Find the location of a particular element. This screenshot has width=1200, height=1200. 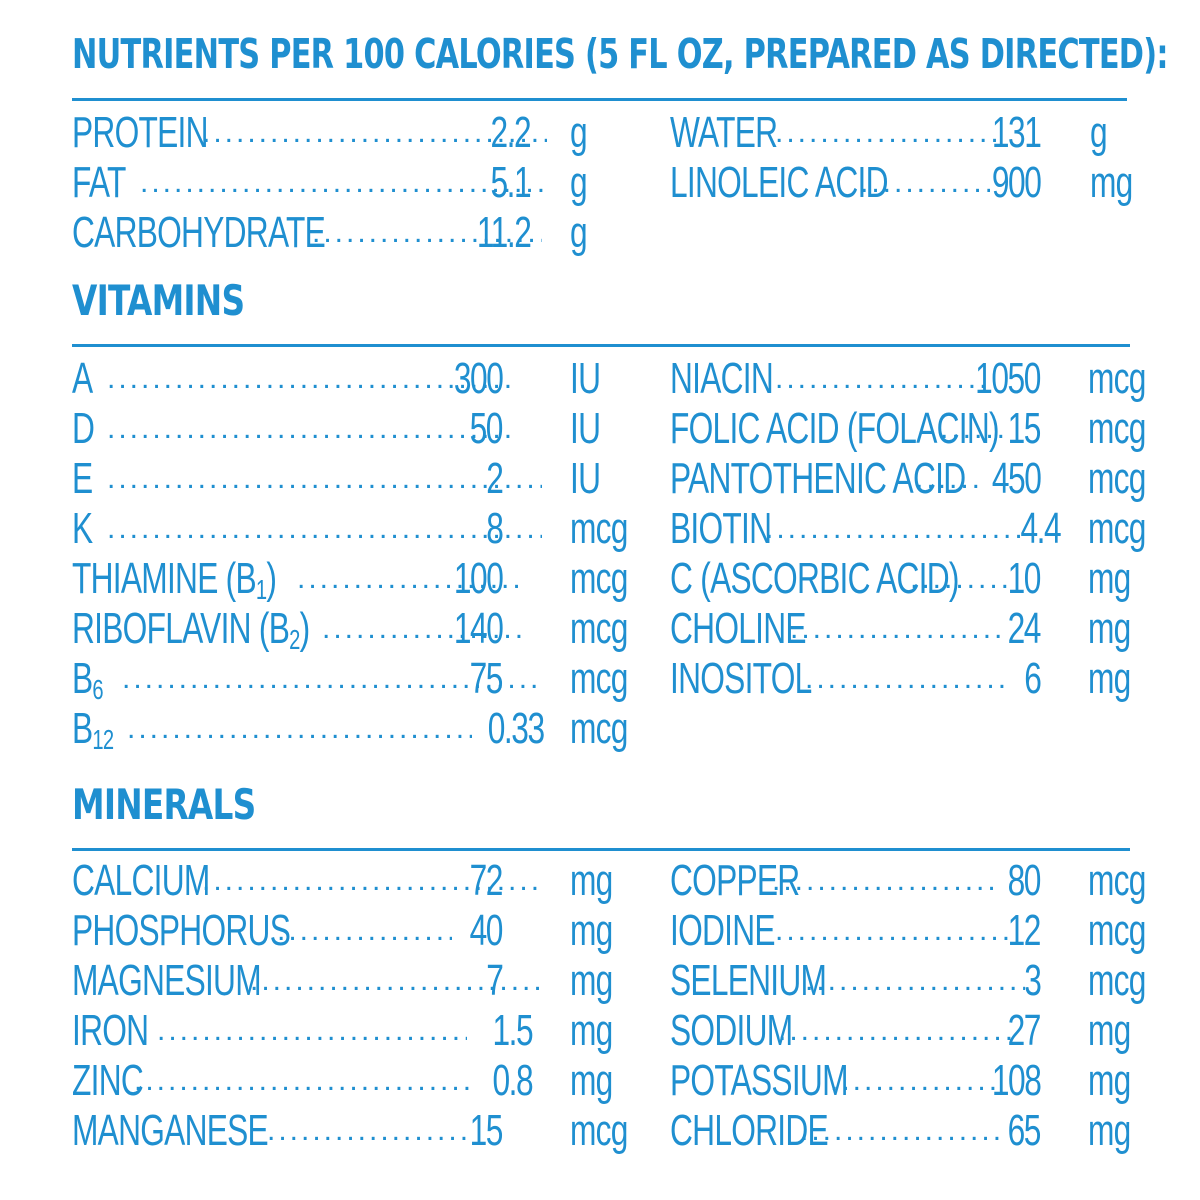

nutrient-label: IRON is located at coordinates (110, 1030).